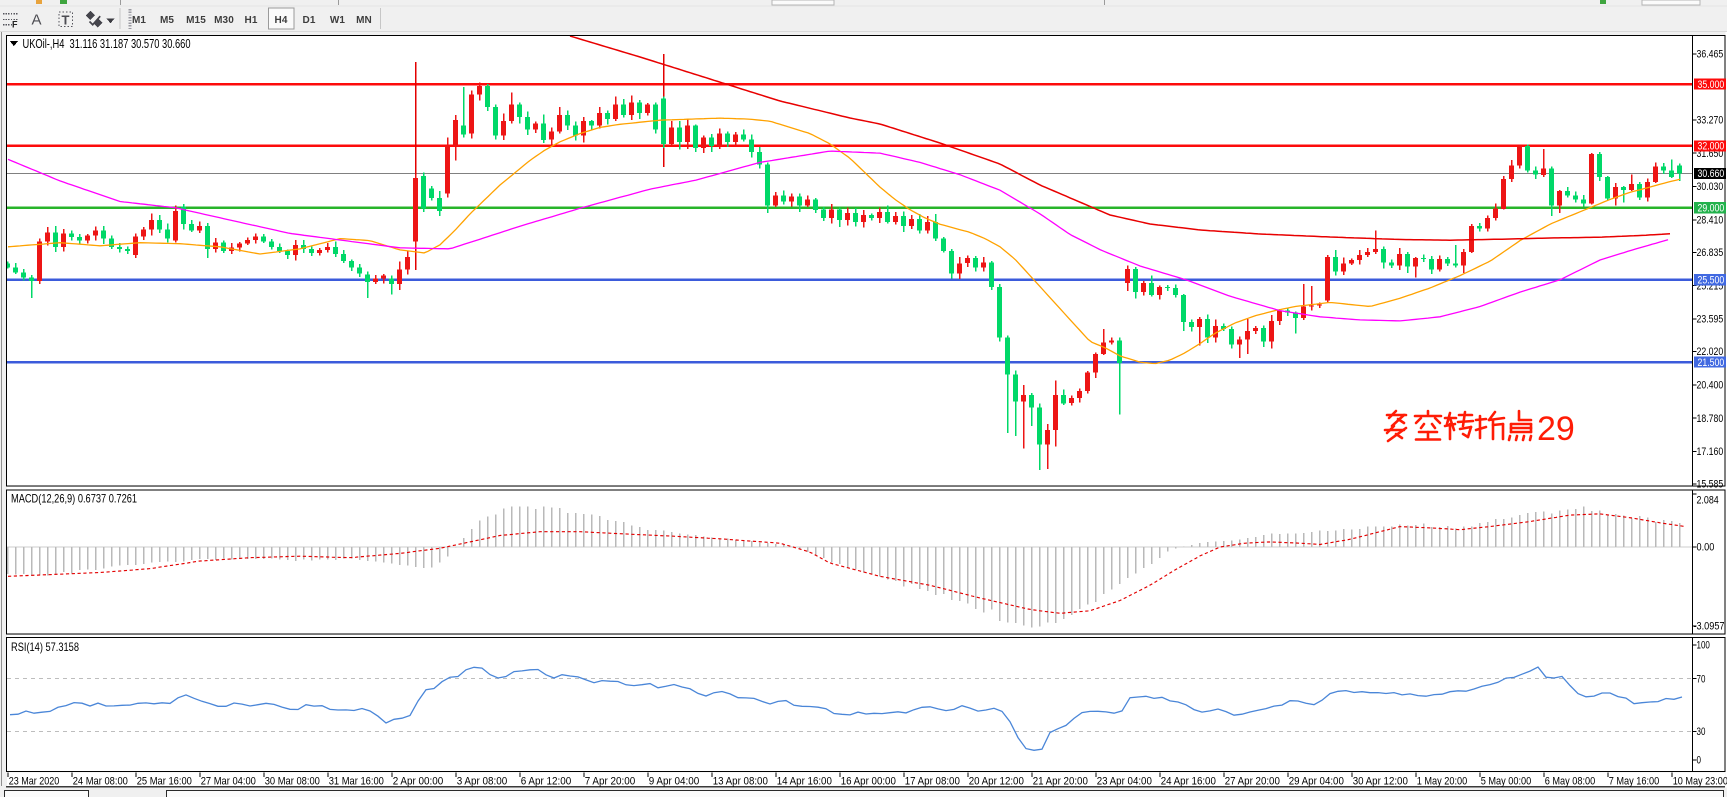 The image size is (1727, 797). I want to click on svg-text: 29, so click(1556, 429).